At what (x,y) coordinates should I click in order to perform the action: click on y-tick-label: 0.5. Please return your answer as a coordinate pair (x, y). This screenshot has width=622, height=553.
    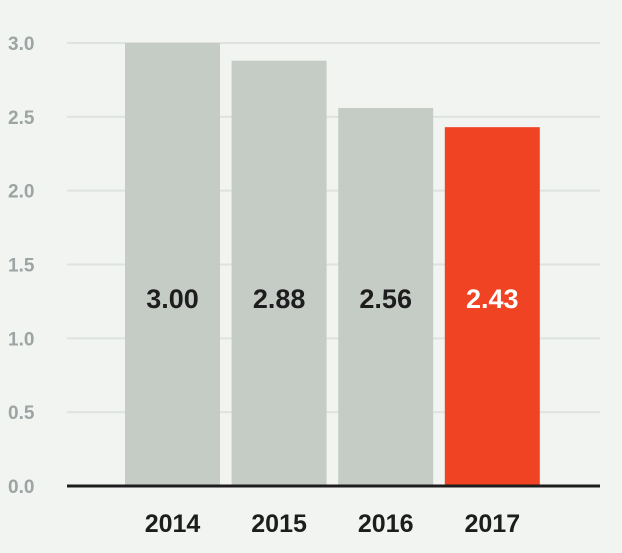
    Looking at the image, I should click on (21, 413).